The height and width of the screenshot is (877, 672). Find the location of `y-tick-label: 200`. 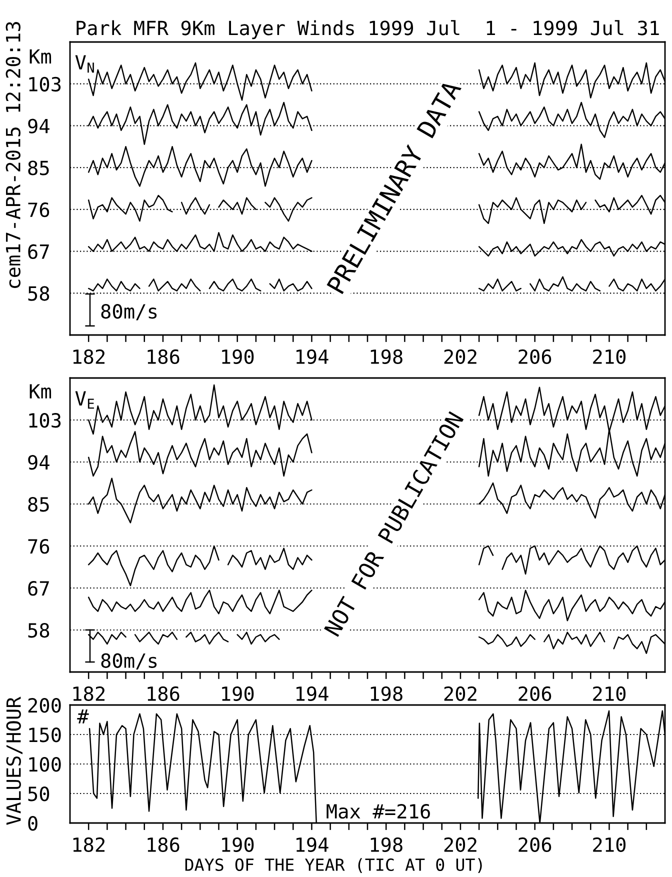

y-tick-label: 200 is located at coordinates (44, 705).